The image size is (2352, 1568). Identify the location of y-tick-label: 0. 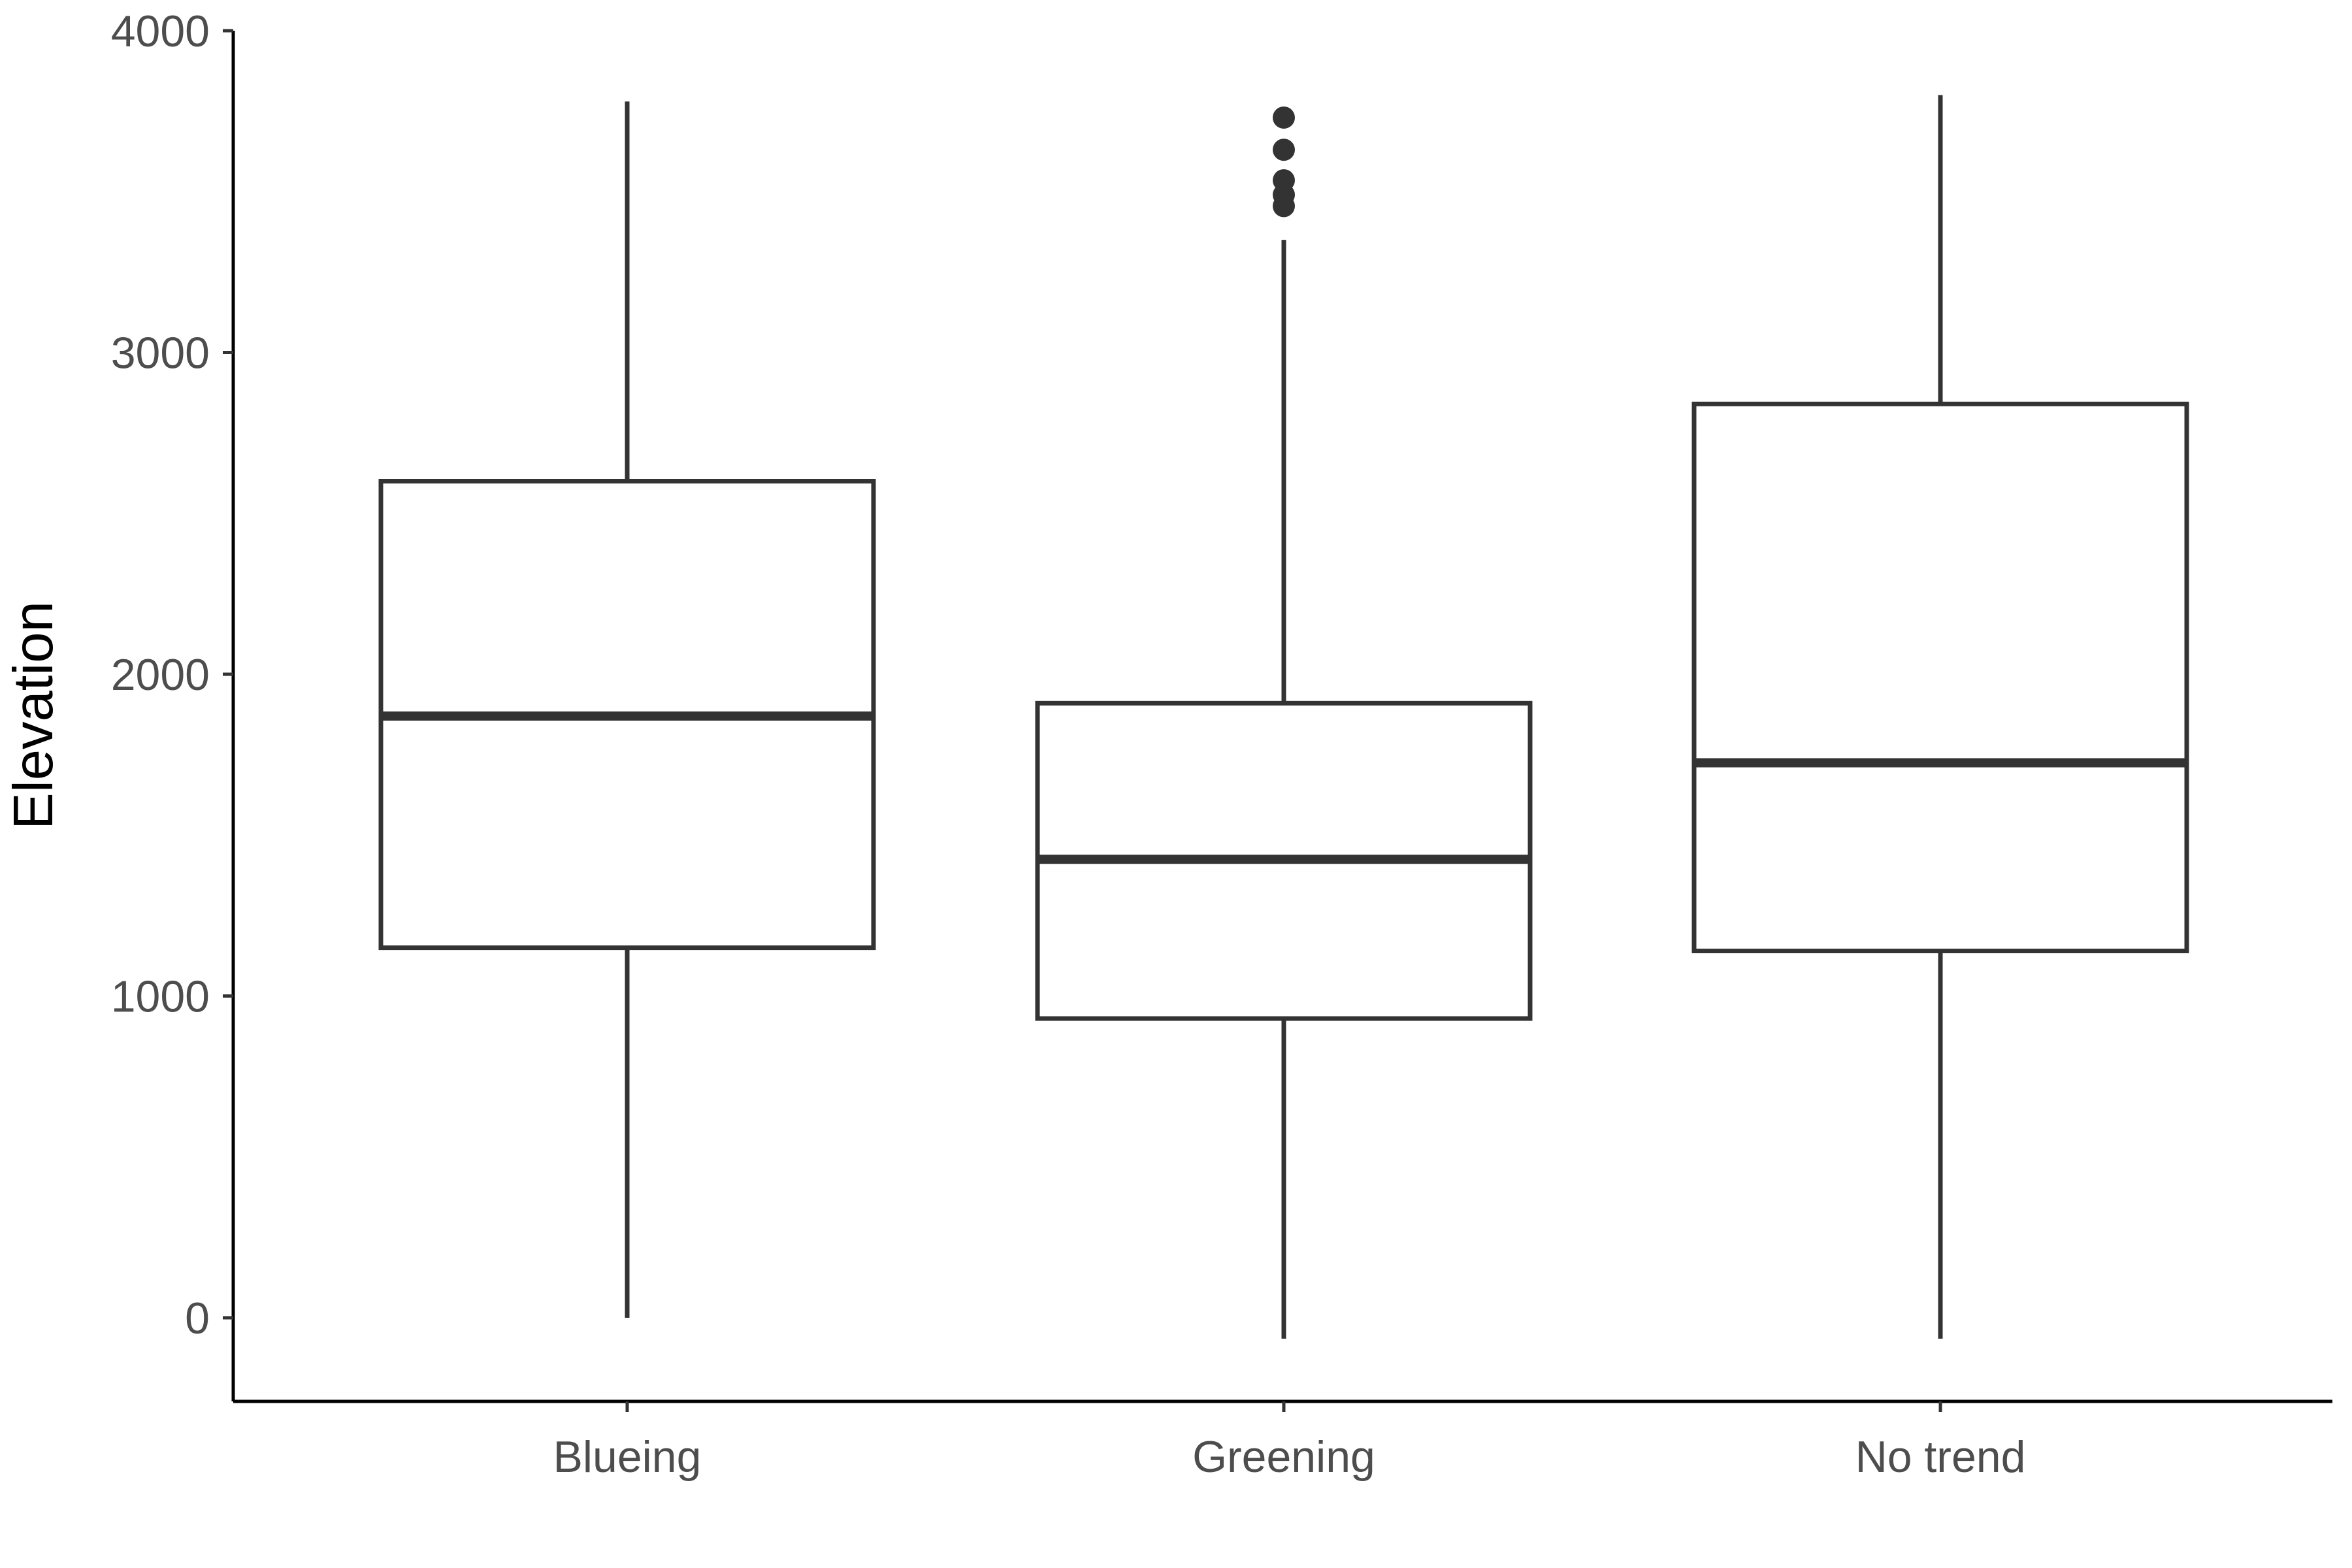
(197, 1318).